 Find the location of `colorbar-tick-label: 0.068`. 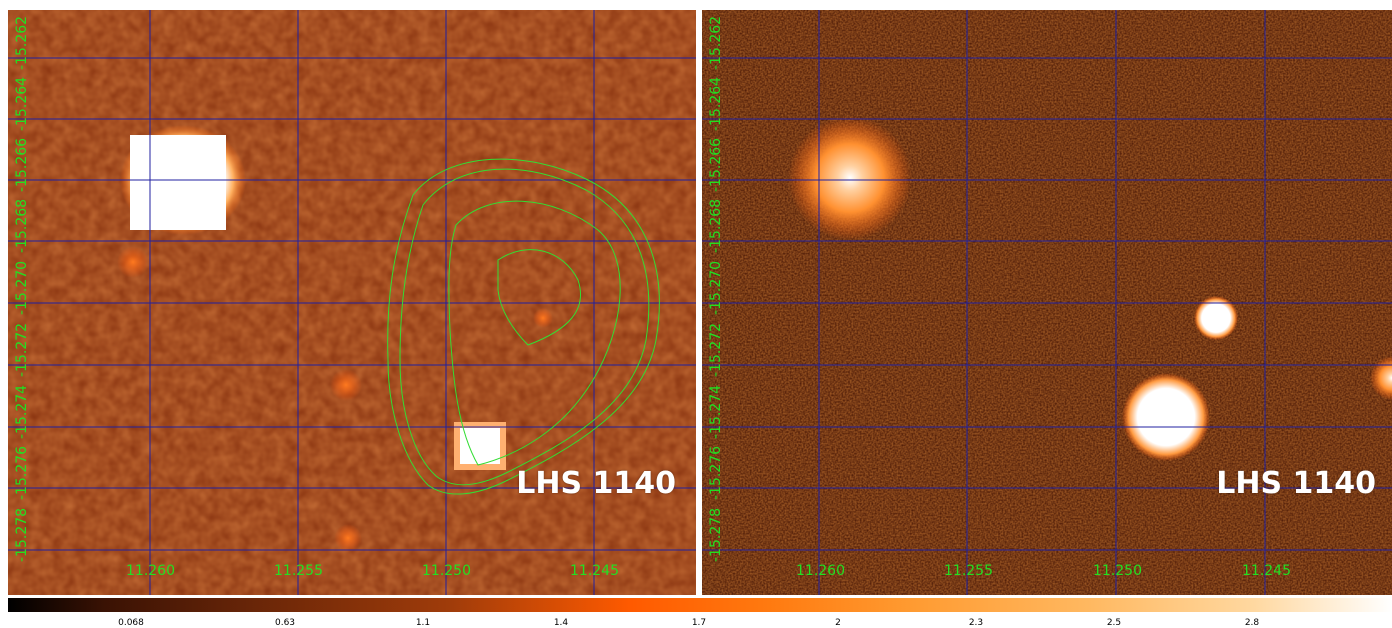

colorbar-tick-label: 0.068 is located at coordinates (131, 623).